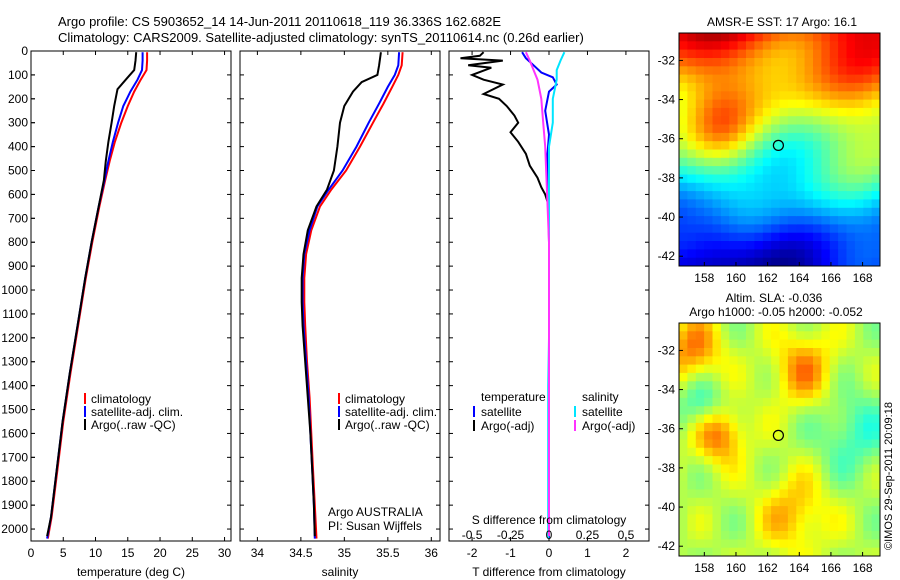  What do you see at coordinates (765, 459) in the screenshot?
I see `sla-map-axes: 158 160 162 164 166 168 -32 -34 -36 -38 -40 -42` at bounding box center [765, 459].